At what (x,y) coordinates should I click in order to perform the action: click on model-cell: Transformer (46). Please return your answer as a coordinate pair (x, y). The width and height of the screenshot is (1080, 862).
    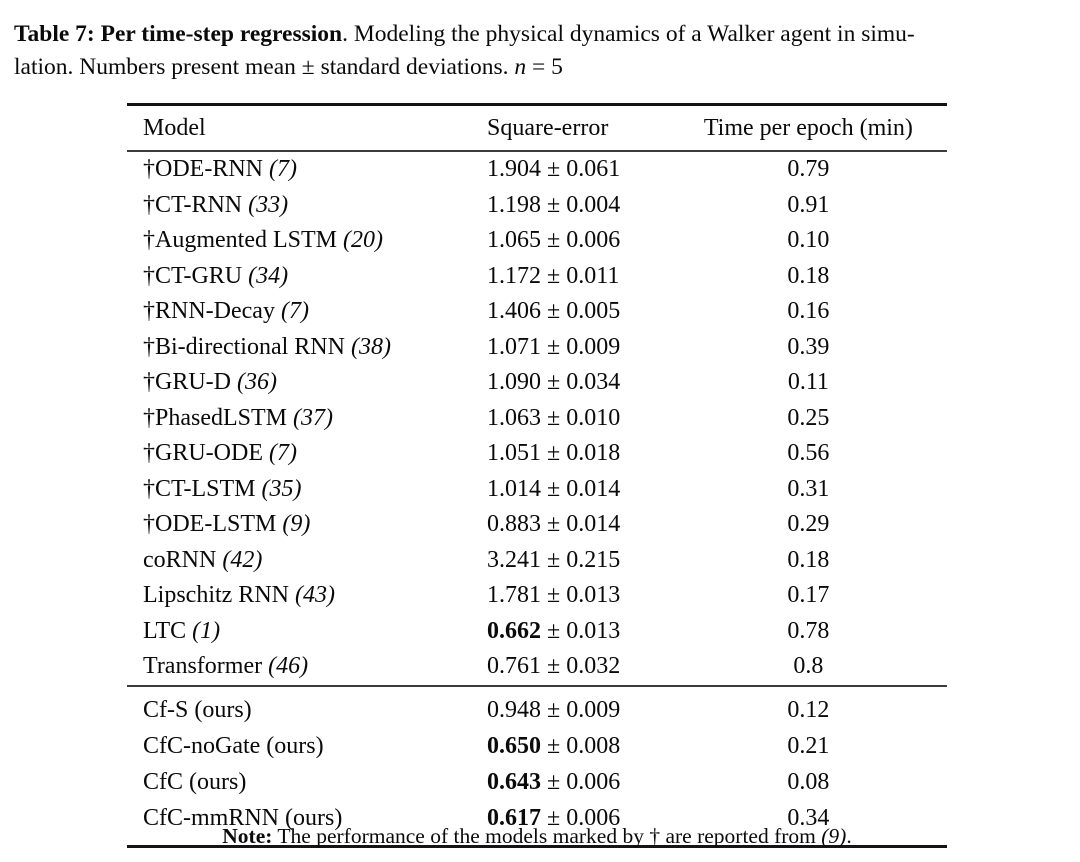
    Looking at the image, I should click on (226, 666).